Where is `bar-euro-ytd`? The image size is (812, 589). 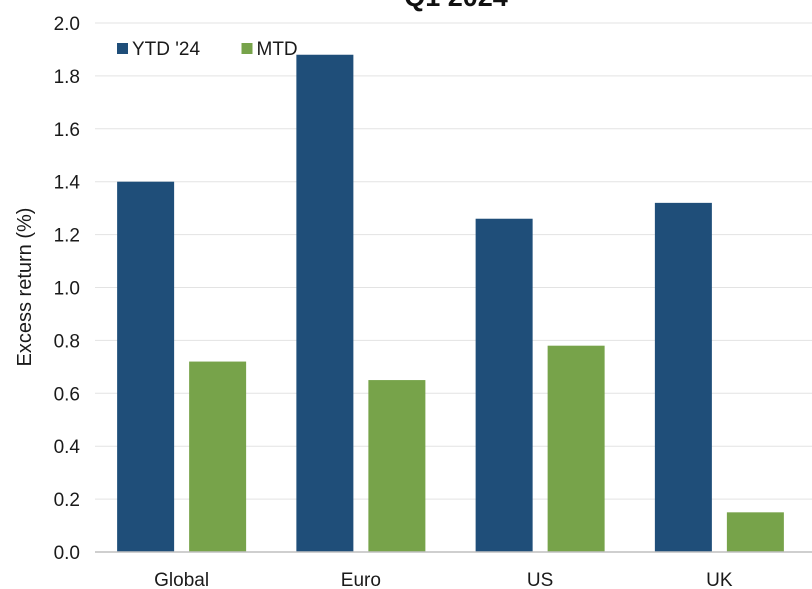 bar-euro-ytd is located at coordinates (325, 303).